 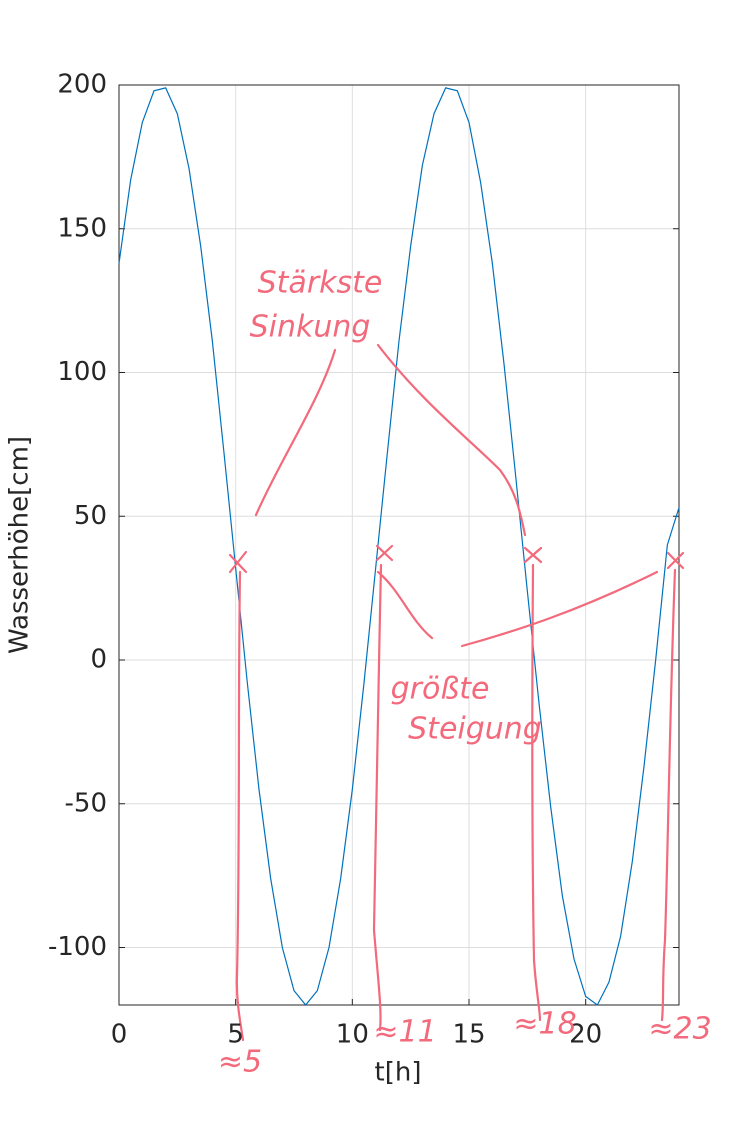 What do you see at coordinates (475, 729) in the screenshot?
I see `annotation: Steigung` at bounding box center [475, 729].